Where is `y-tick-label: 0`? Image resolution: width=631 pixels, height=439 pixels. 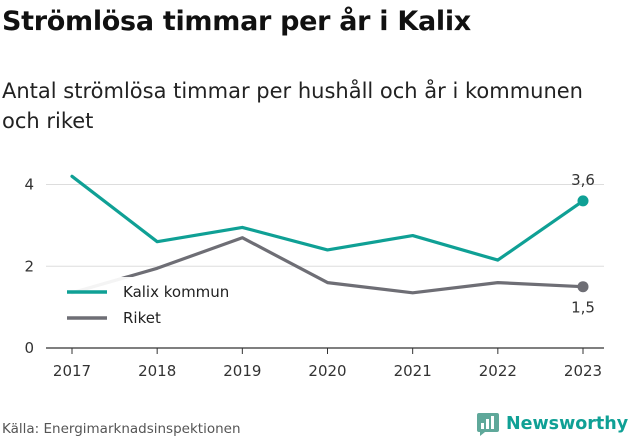
y-tick-label: 0 is located at coordinates (29, 348).